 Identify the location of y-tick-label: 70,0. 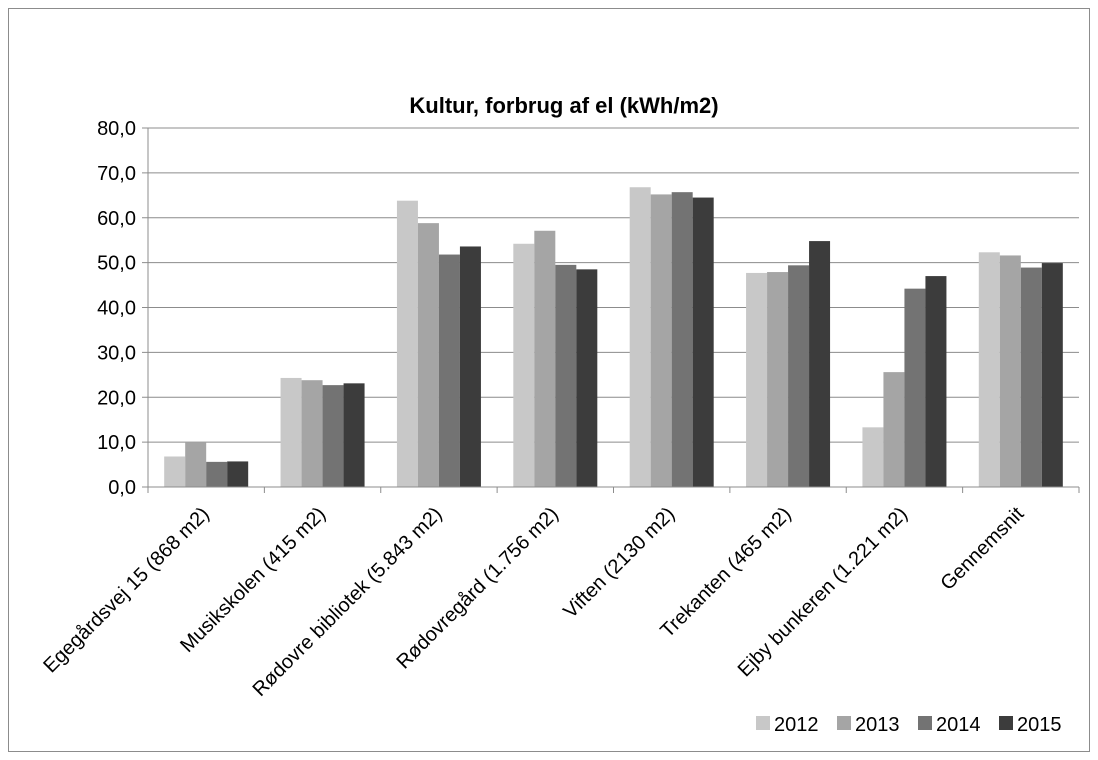
(116, 174).